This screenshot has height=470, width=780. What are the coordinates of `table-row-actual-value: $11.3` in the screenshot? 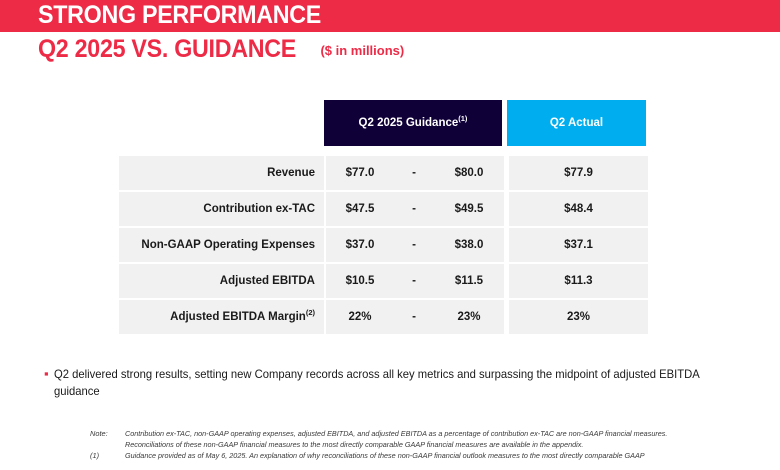 It's located at (578, 281).